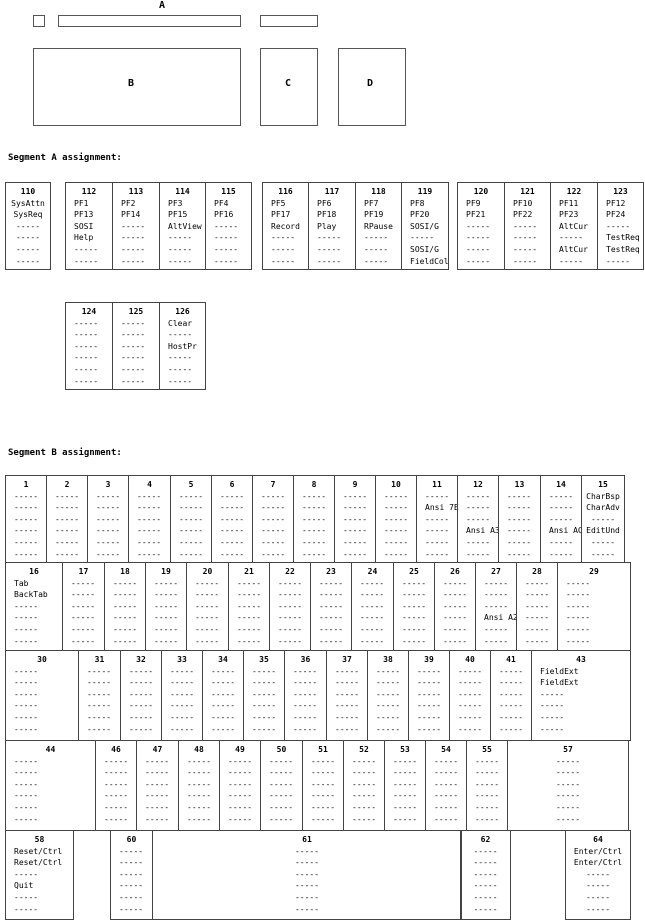 The height and width of the screenshot is (920, 645). What do you see at coordinates (137, 87) in the screenshot?
I see `segment-b-block` at bounding box center [137, 87].